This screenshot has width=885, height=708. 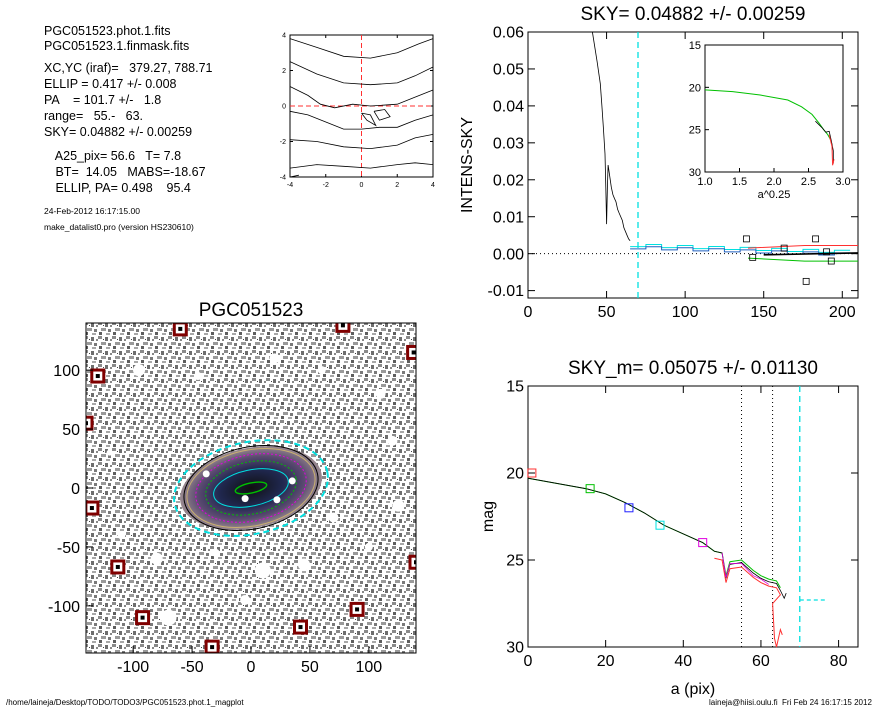 What do you see at coordinates (412, 562) in the screenshot?
I see `mask-square` at bounding box center [412, 562].